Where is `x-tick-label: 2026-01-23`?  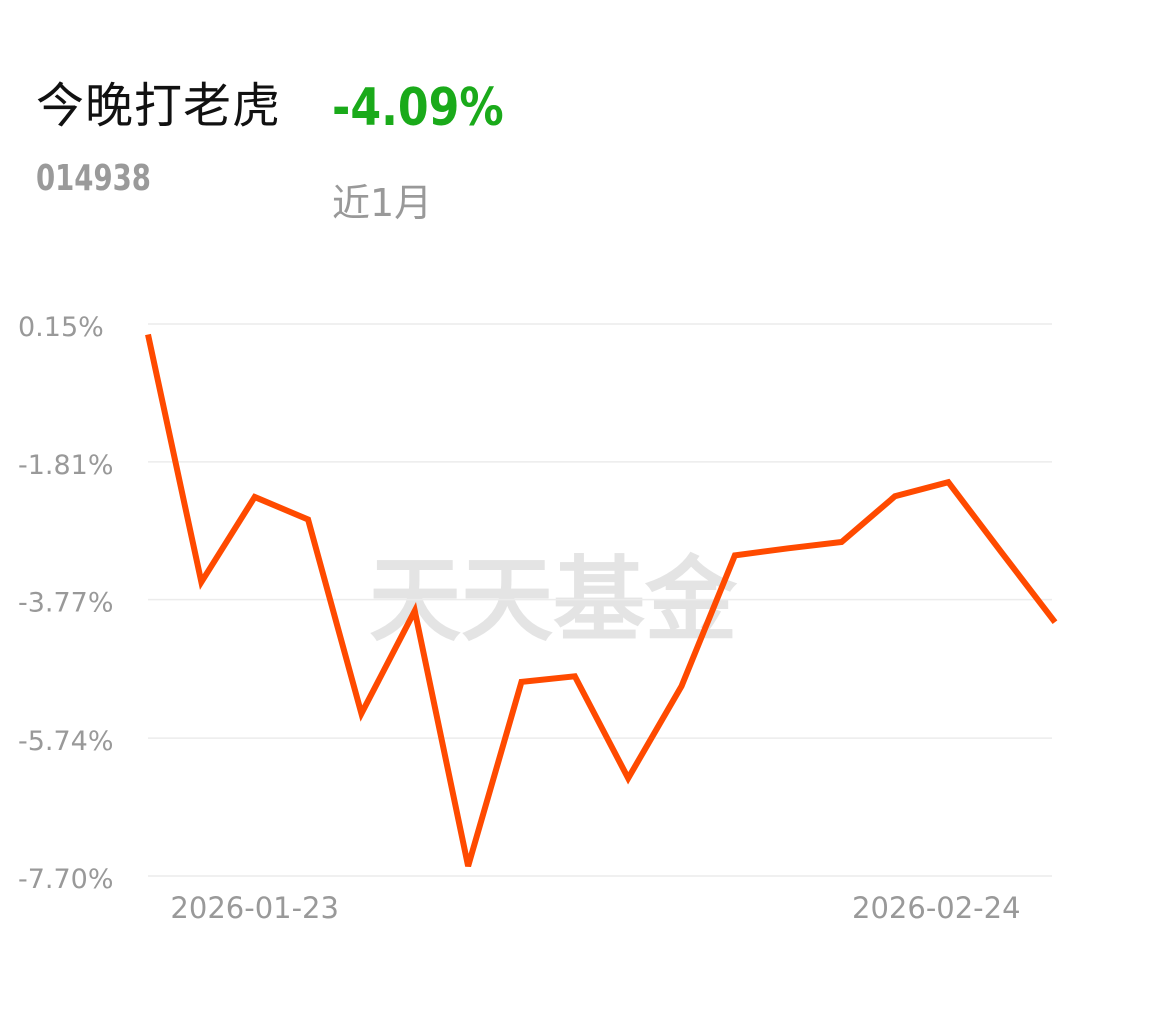
x-tick-label: 2026-01-23 is located at coordinates (254, 908).